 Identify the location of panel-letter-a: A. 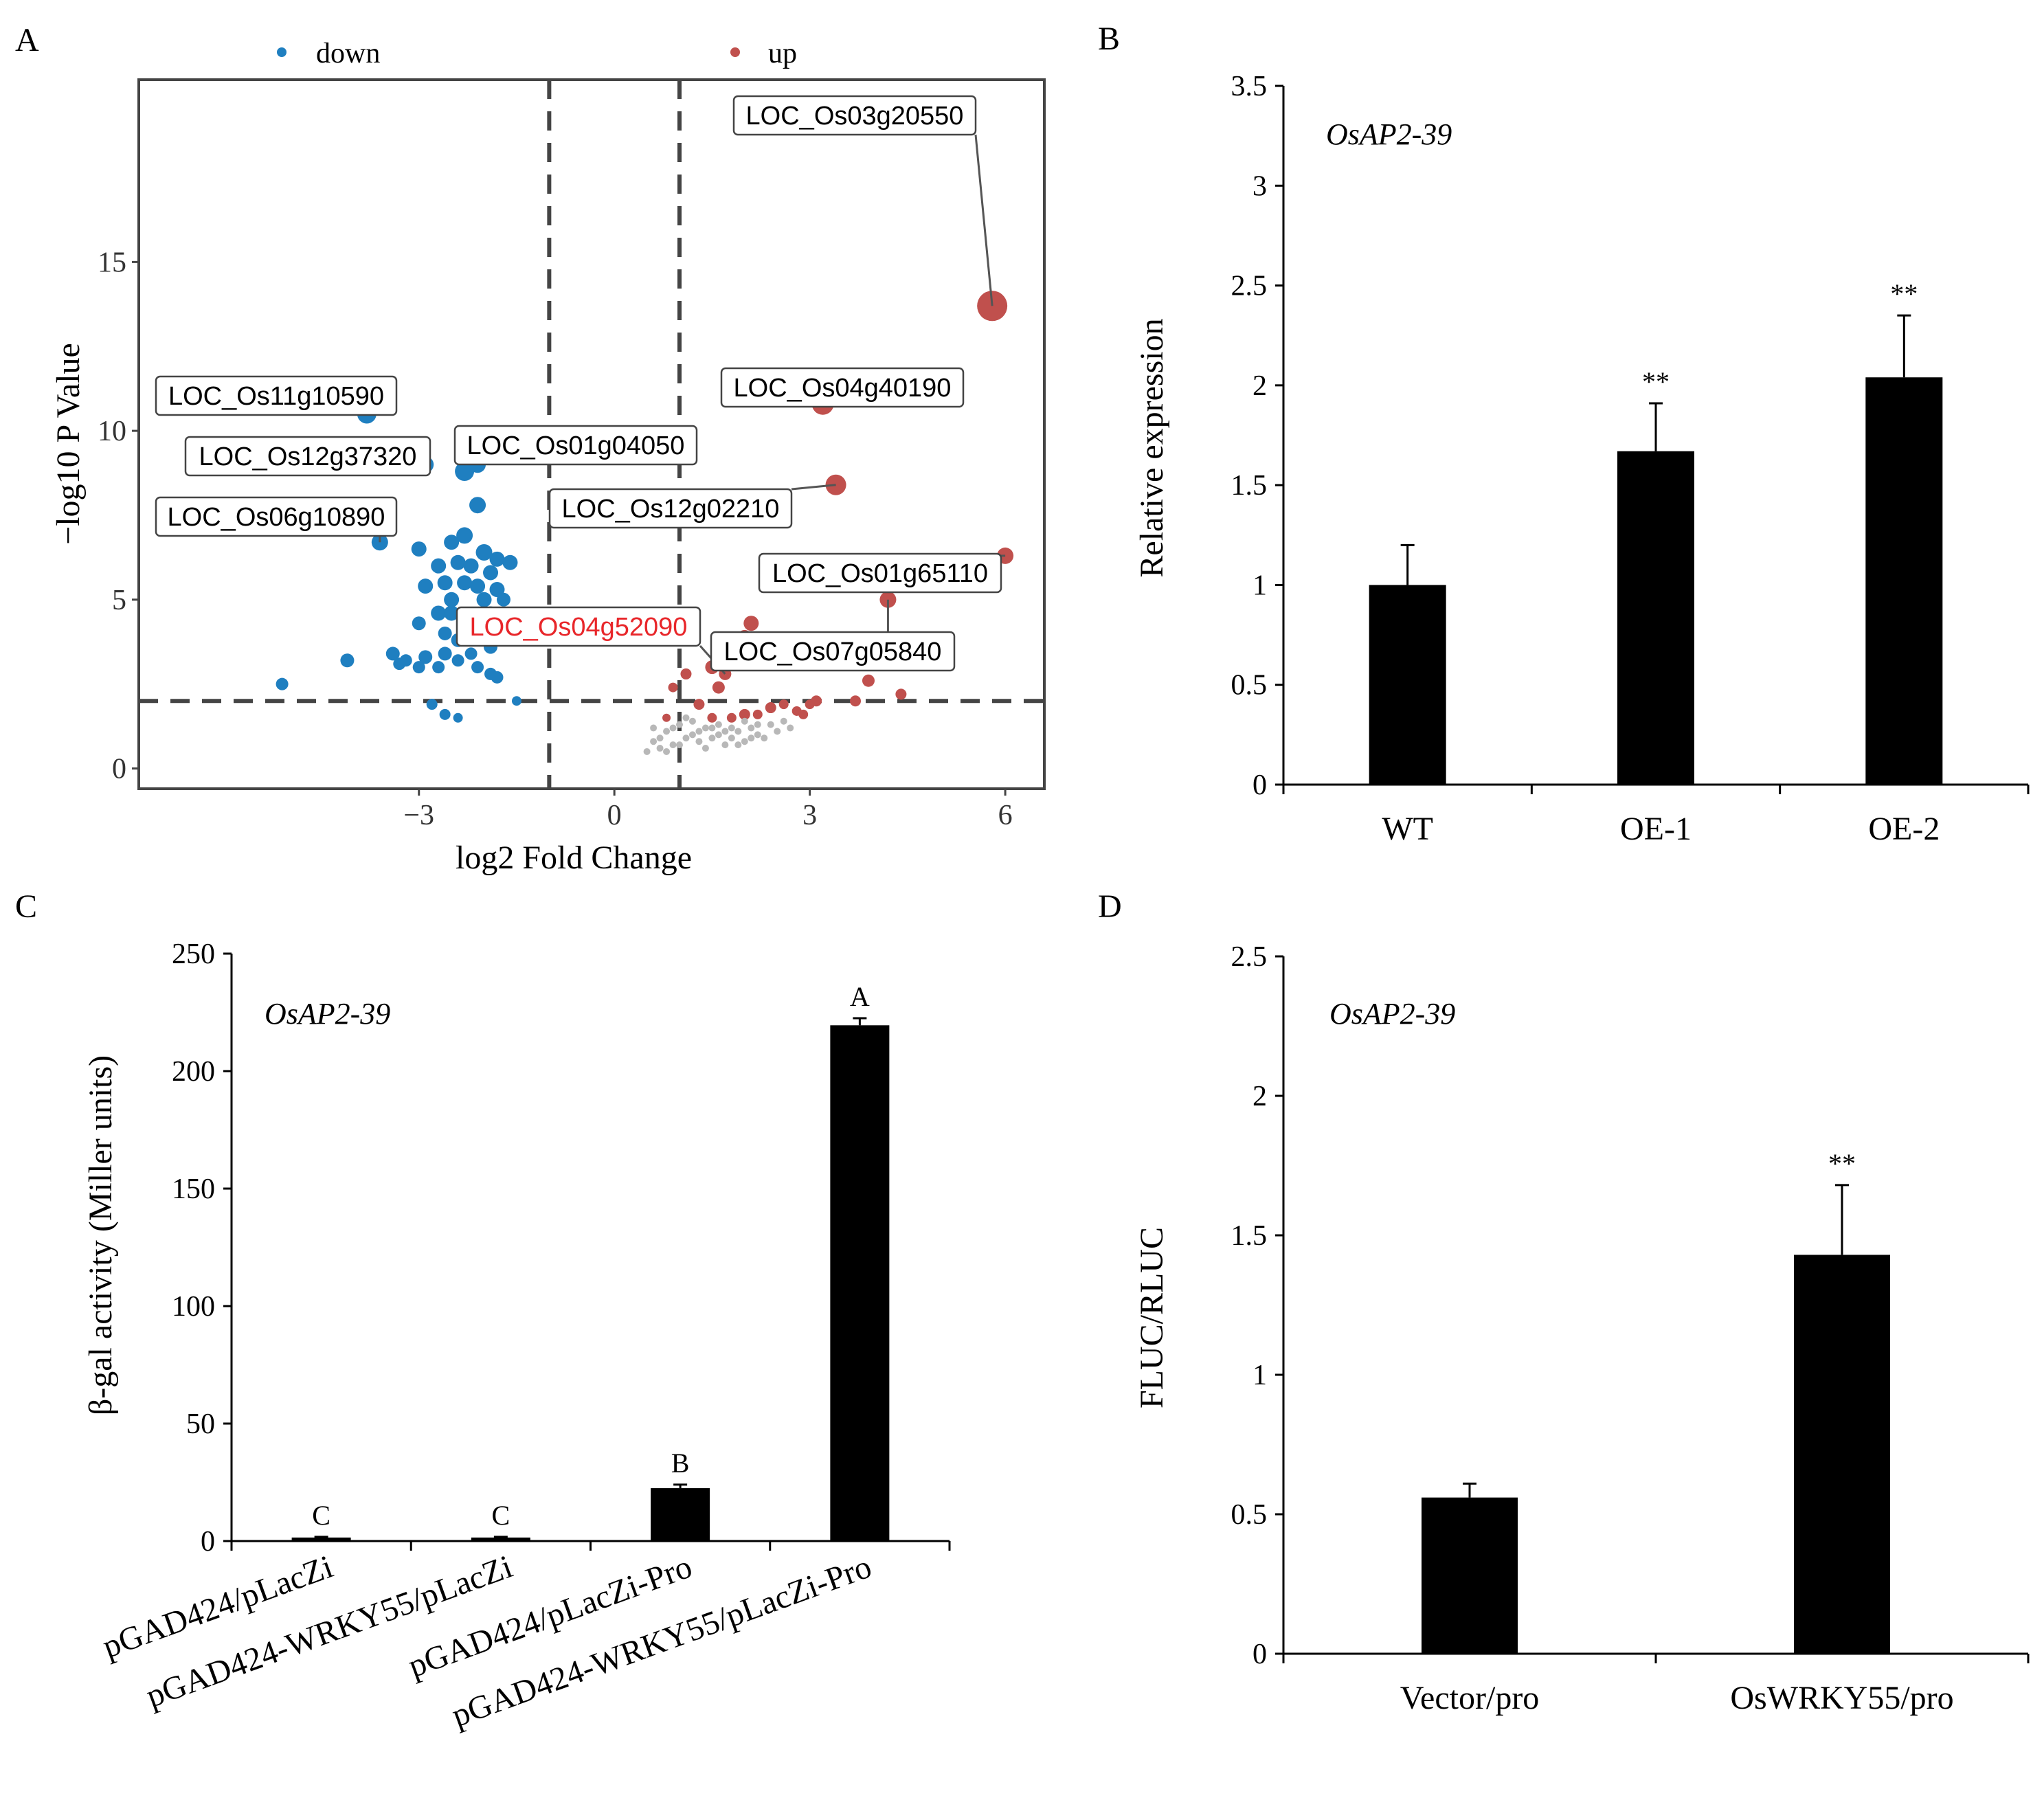
(27, 40).